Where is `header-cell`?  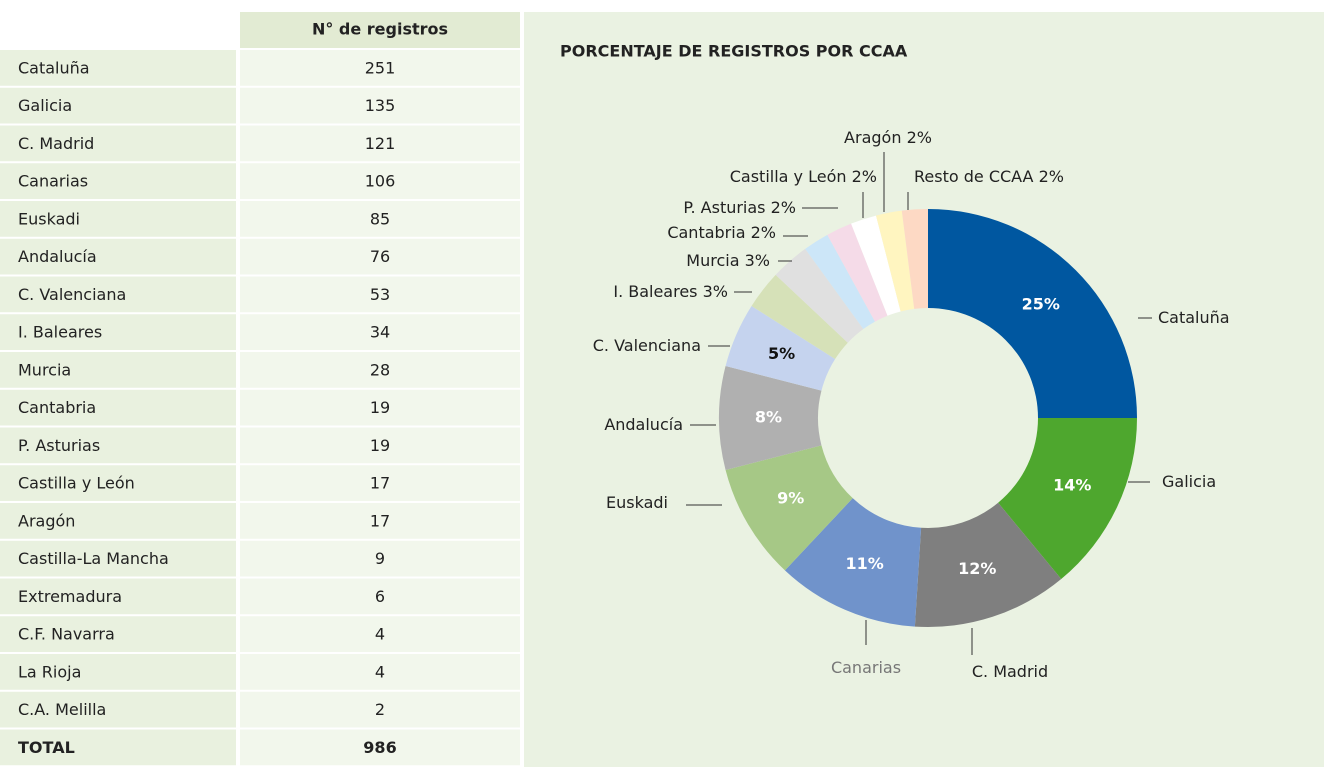 header-cell is located at coordinates (380, 30).